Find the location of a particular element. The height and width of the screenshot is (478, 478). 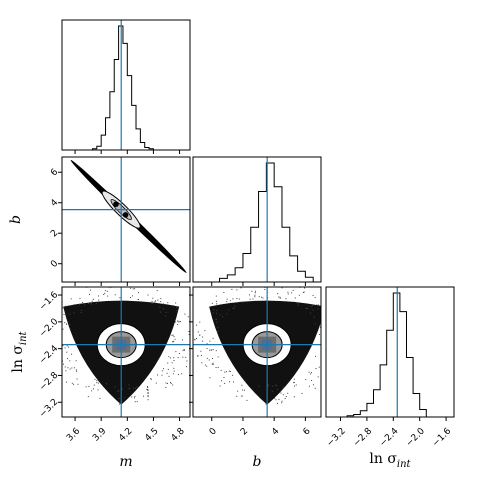

histogram-b-step is located at coordinates (257, 222).